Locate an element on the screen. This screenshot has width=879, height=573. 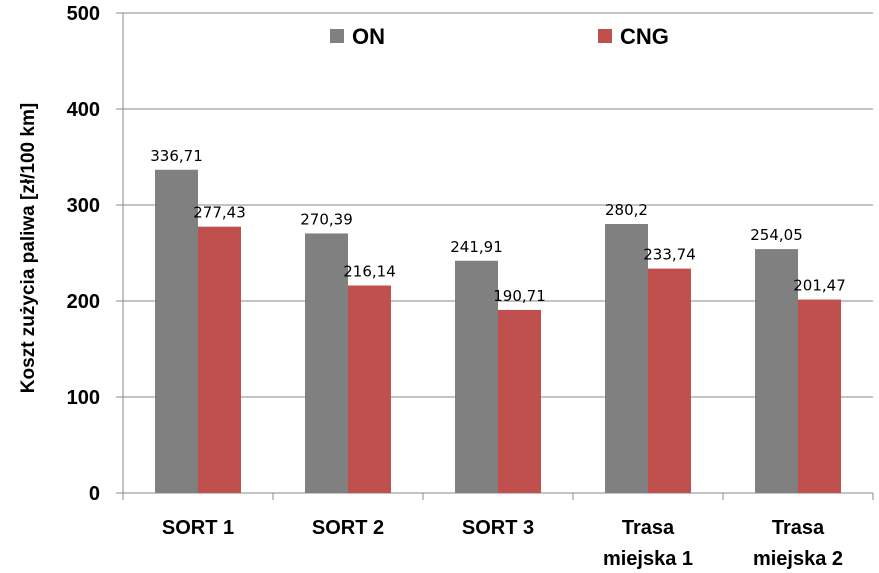
data-label-cng-4: 233,74 is located at coordinates (669, 255).